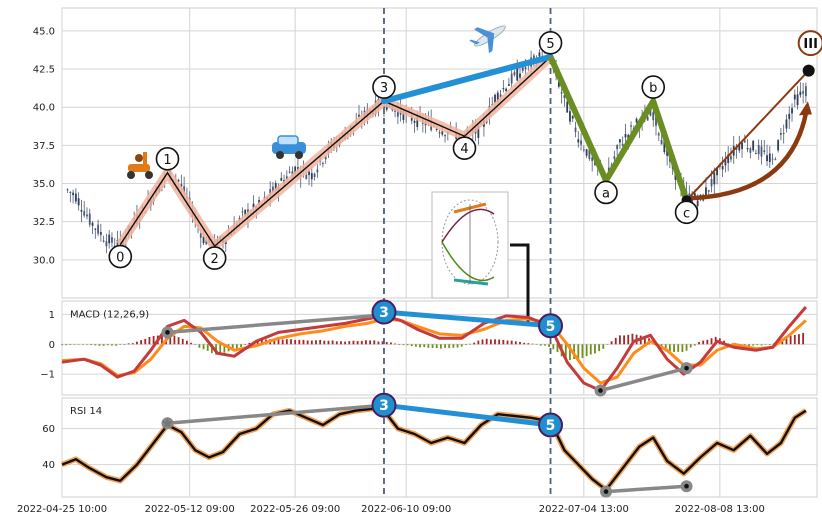 Image resolution: width=822 pixels, height=520 pixels. Describe the element at coordinates (467, 79) in the screenshot. I see `wave-3-5-trendline` at that location.